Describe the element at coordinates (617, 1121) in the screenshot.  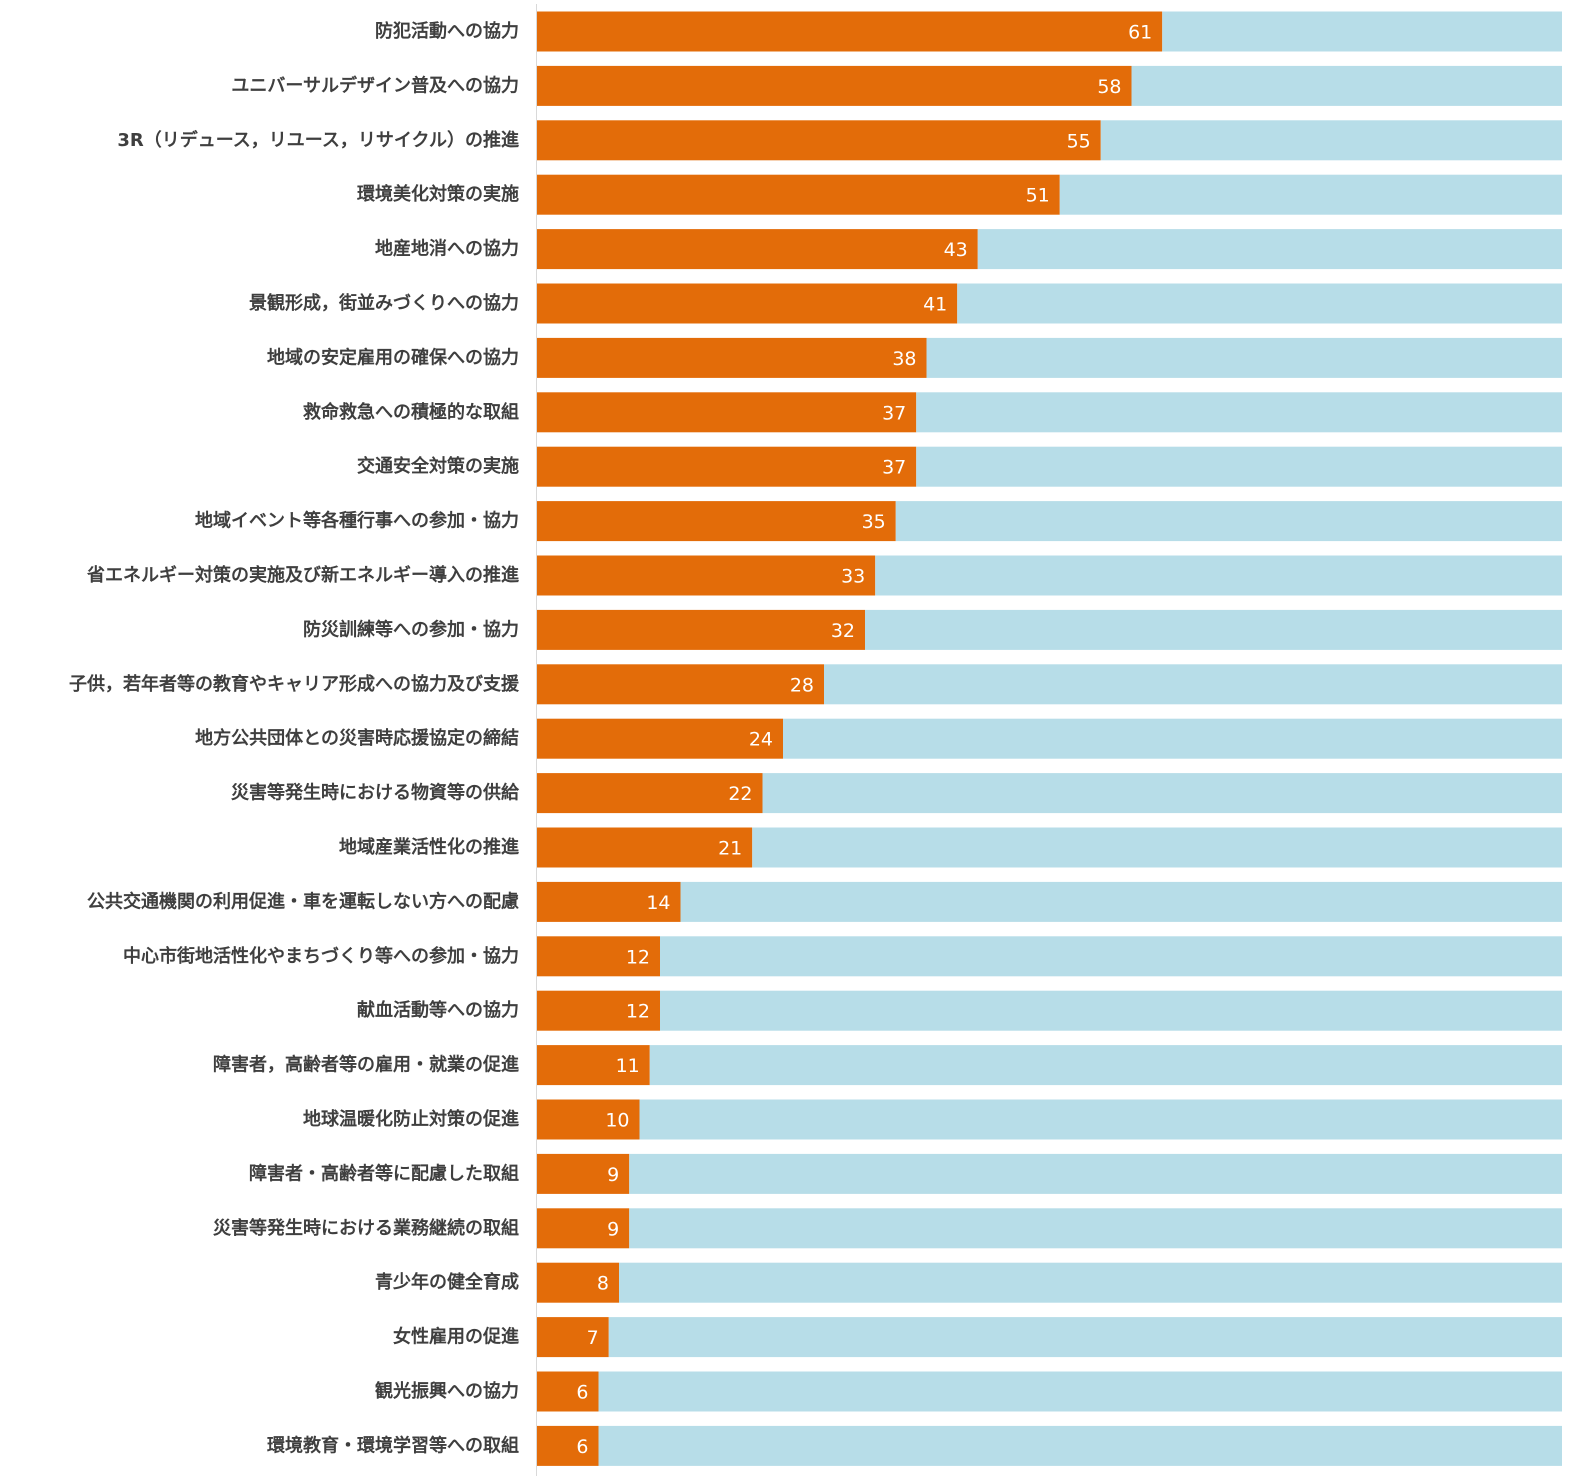
I see `data-label-21: 10` at that location.